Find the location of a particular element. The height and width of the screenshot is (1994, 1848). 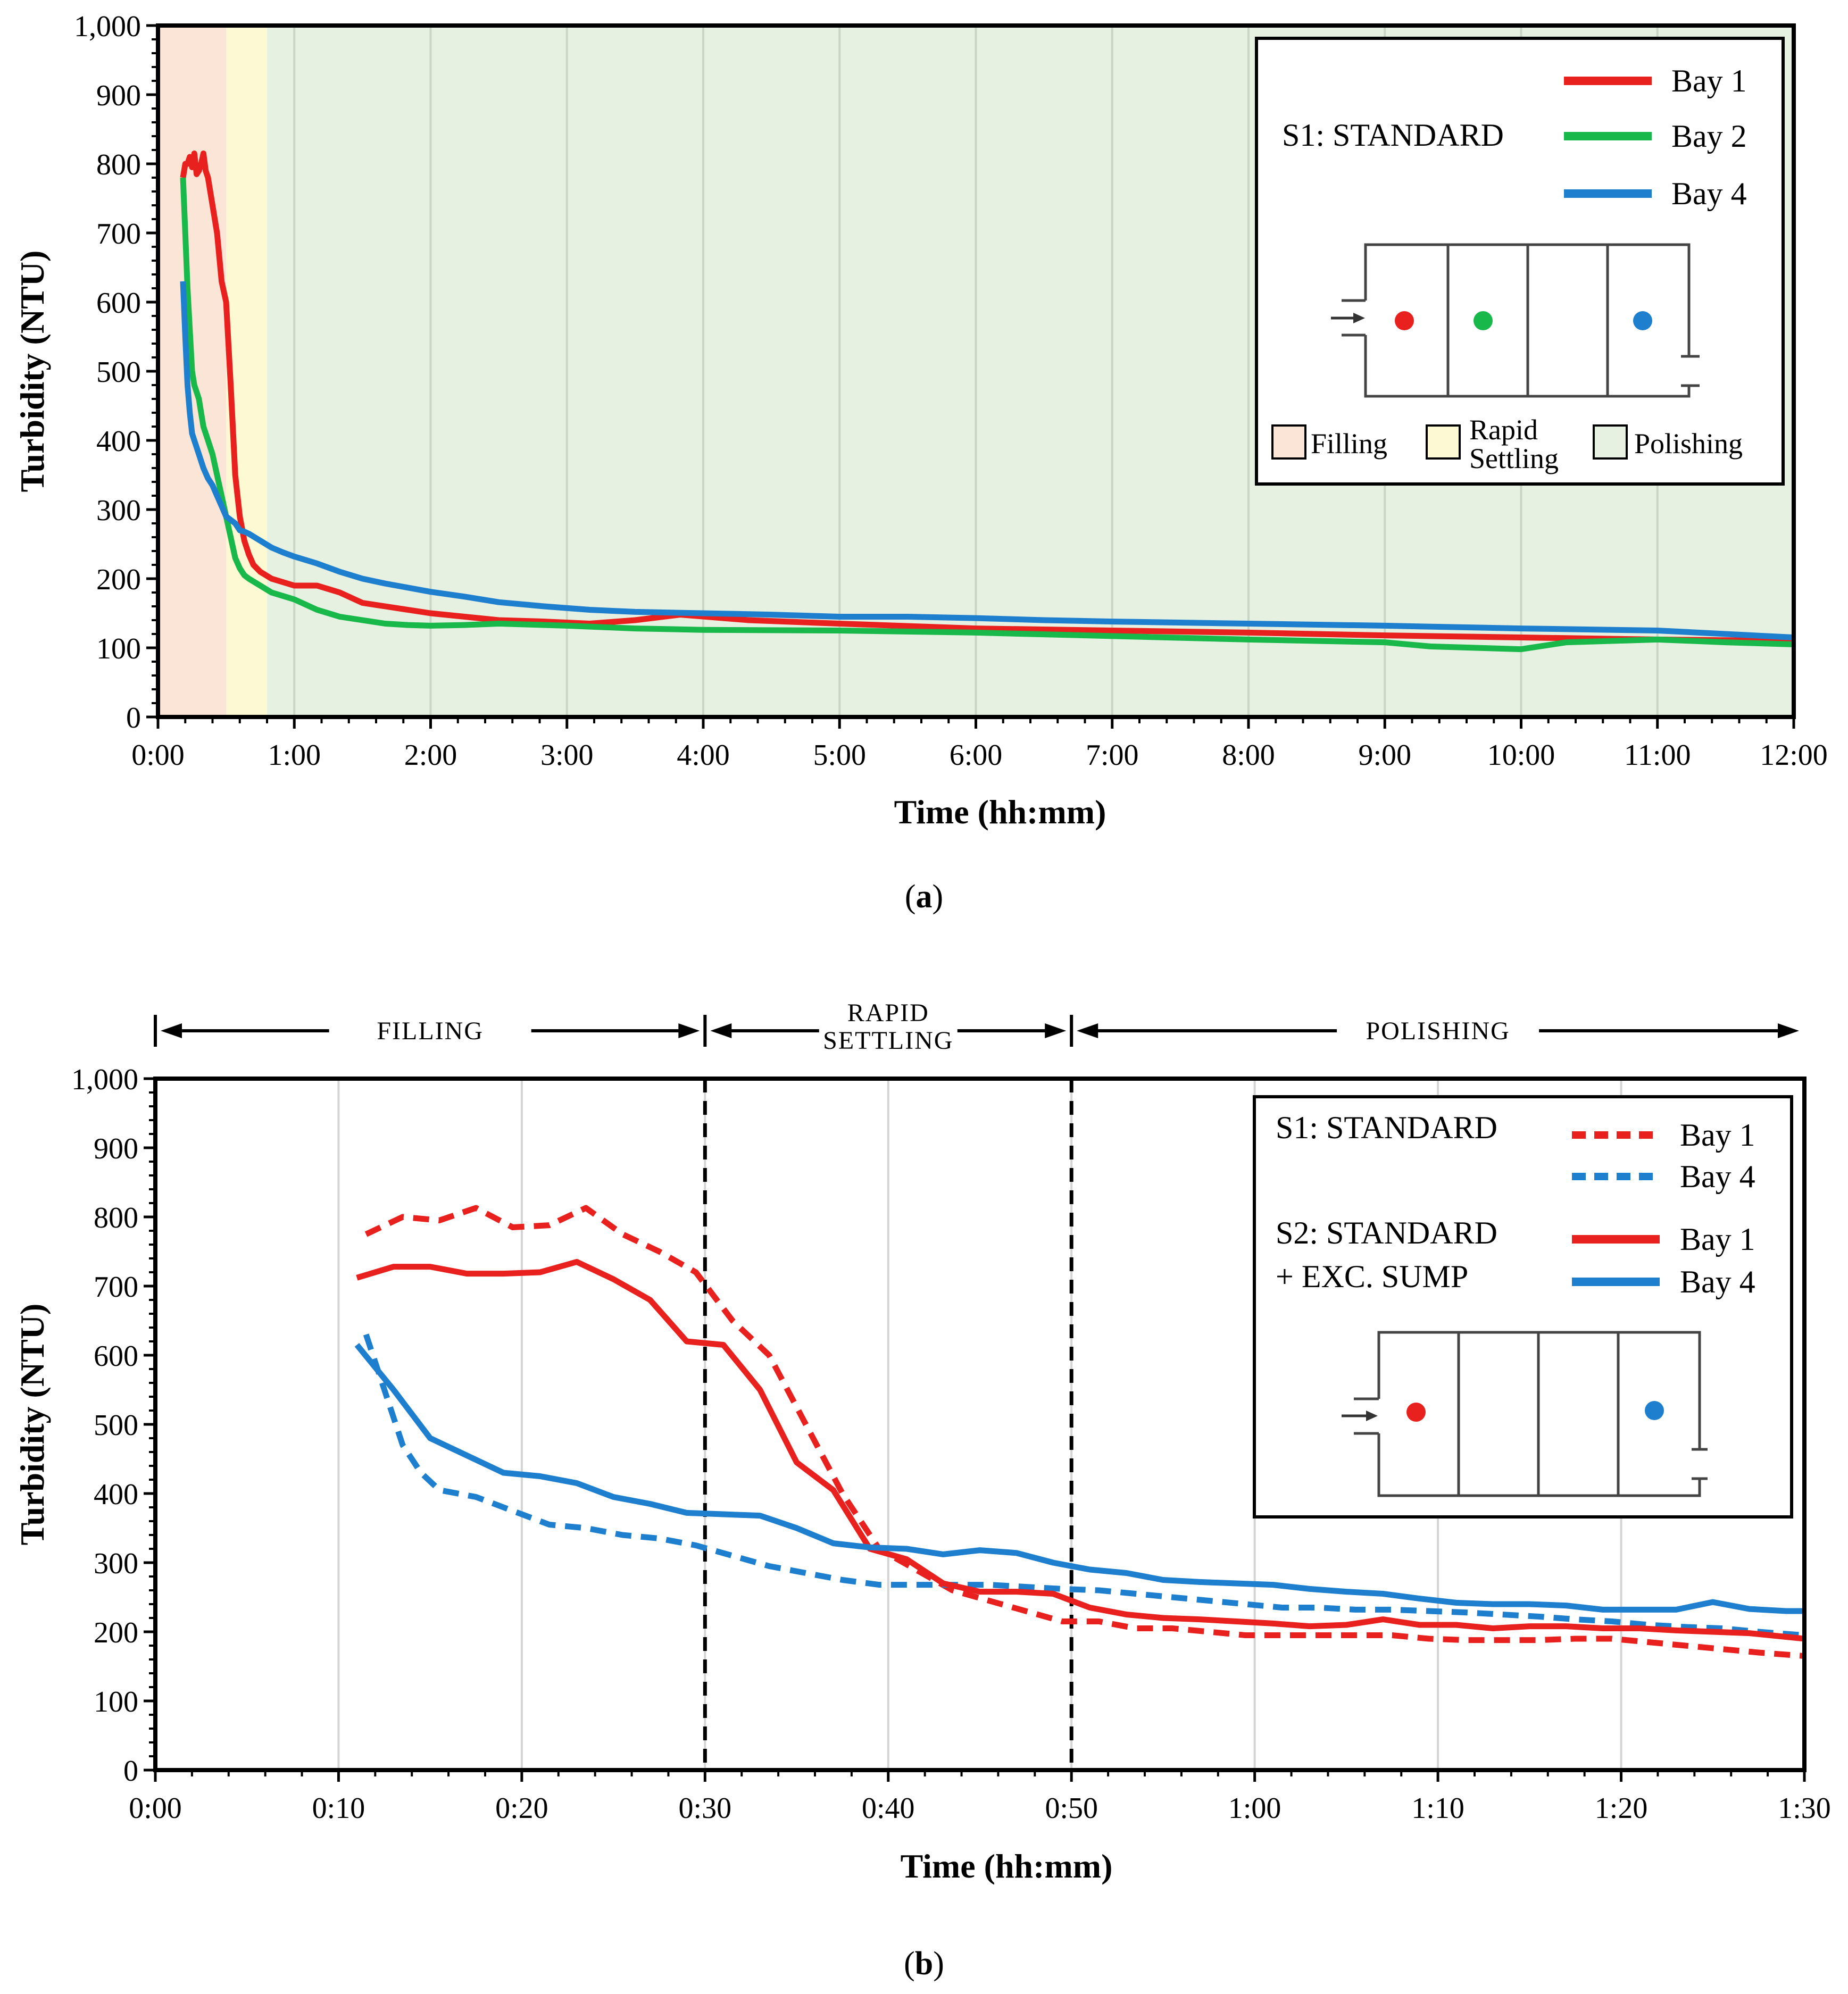

panel-b-phase-divider-lines is located at coordinates (888, 1425).